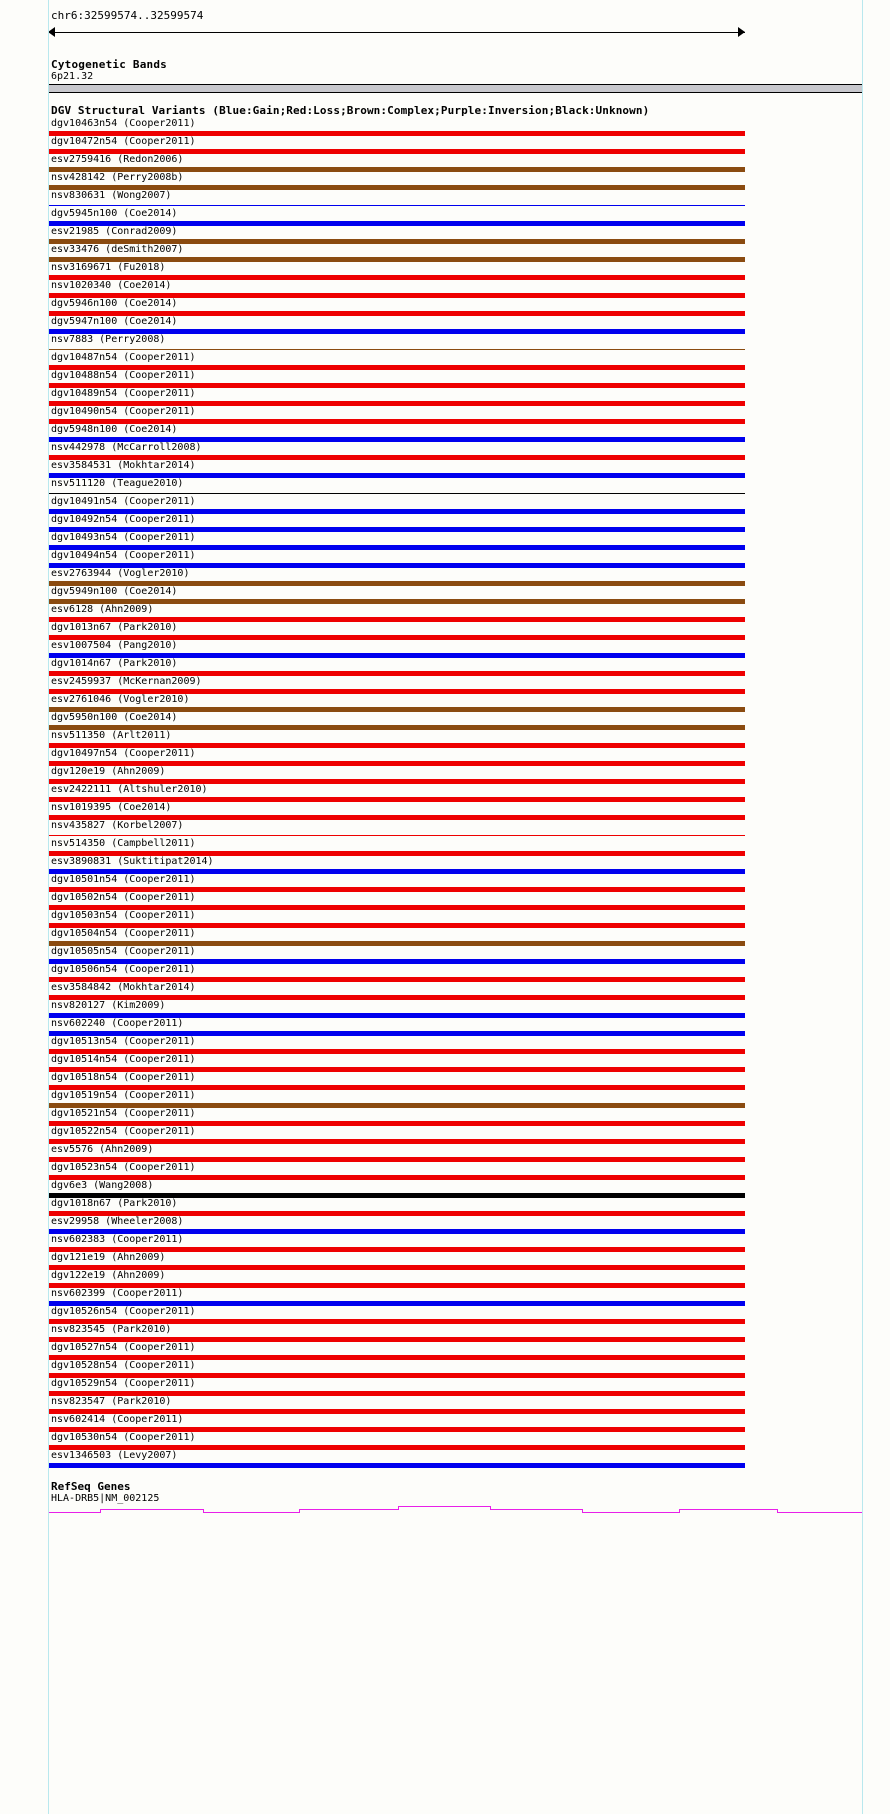 This screenshot has width=890, height=1814. What do you see at coordinates (396, 1333) in the screenshot?
I see `variant-row: nsv823545 (Park2010)` at bounding box center [396, 1333].